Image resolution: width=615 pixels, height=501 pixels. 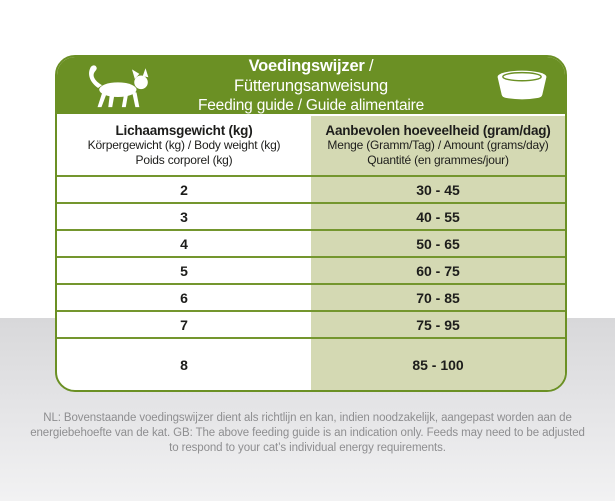 I want to click on table-row: 2 30 - 45, so click(x=311, y=188).